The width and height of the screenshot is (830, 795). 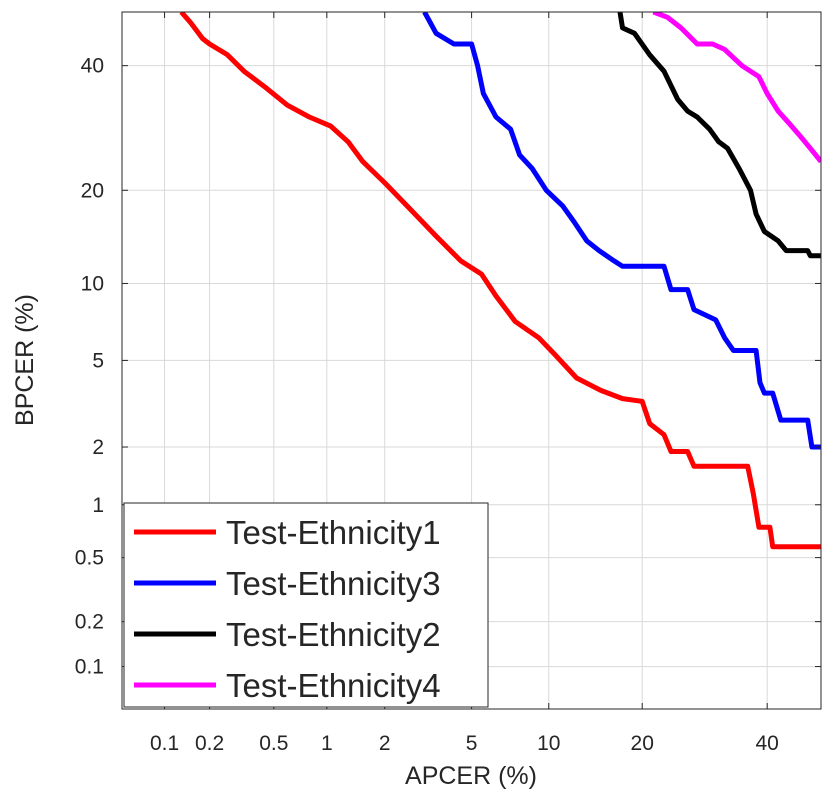 What do you see at coordinates (327, 743) in the screenshot?
I see `x-tick-label: 1` at bounding box center [327, 743].